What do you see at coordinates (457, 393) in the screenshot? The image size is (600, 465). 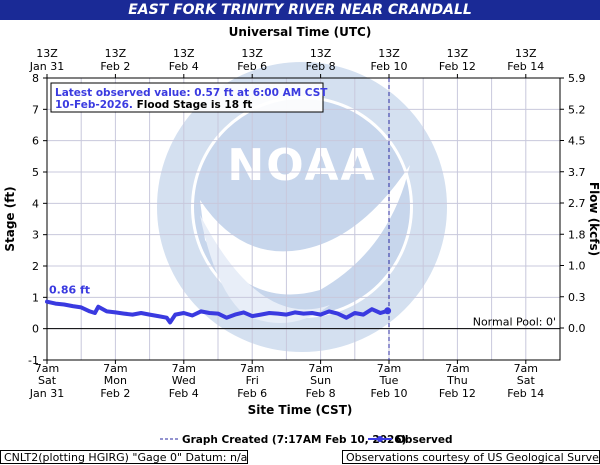 I see `x-tick-label-date: Feb 12` at bounding box center [457, 393].